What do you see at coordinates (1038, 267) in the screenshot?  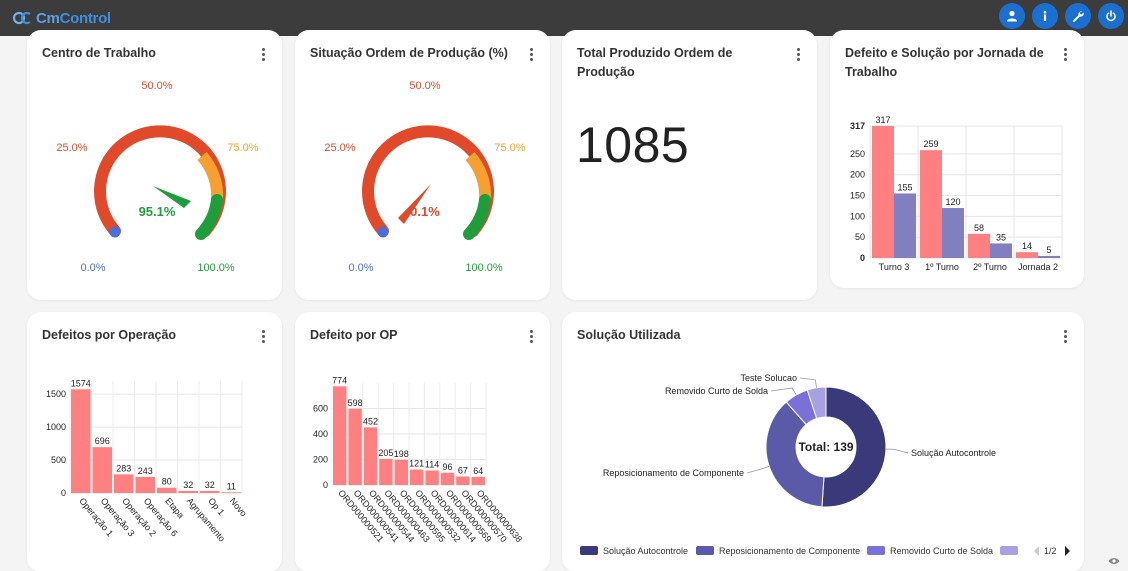 I see `x-tick-label: Jornada 2` at bounding box center [1038, 267].